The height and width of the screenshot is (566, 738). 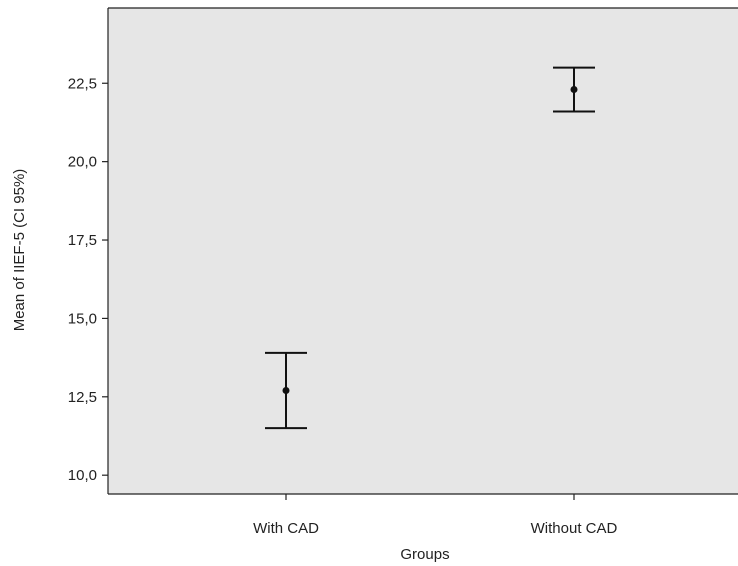 I want to click on y-tick-label: 22,5, so click(x=82, y=83).